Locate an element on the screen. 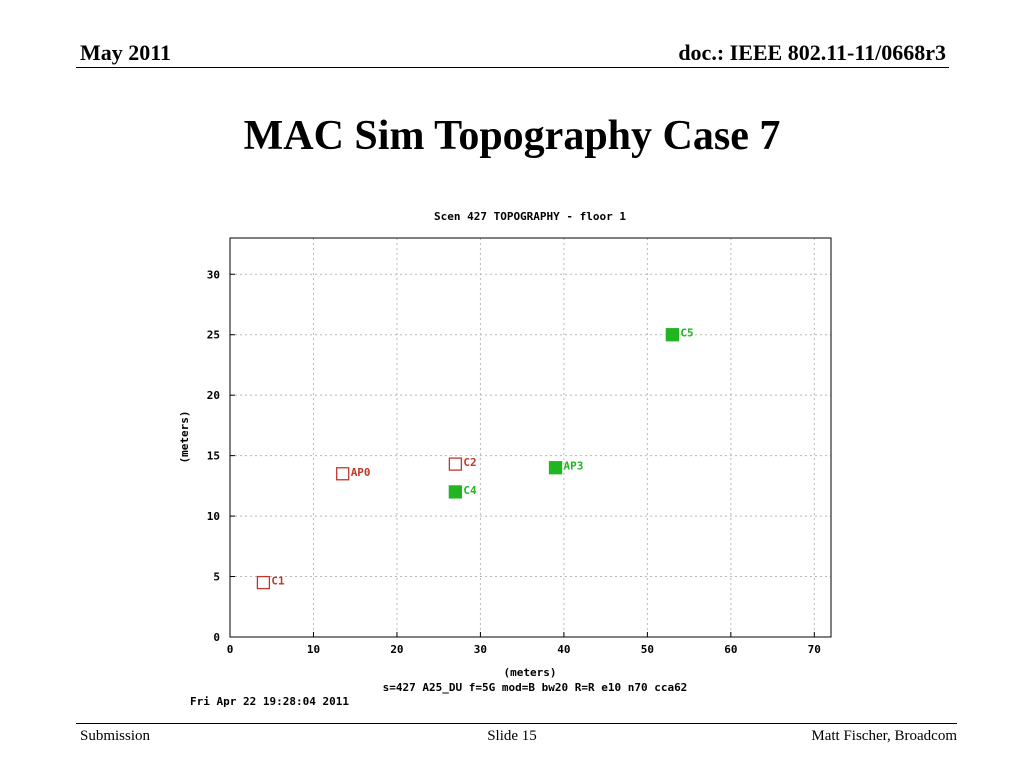 The height and width of the screenshot is (768, 1024). x-tick-label: 40 is located at coordinates (563, 649).